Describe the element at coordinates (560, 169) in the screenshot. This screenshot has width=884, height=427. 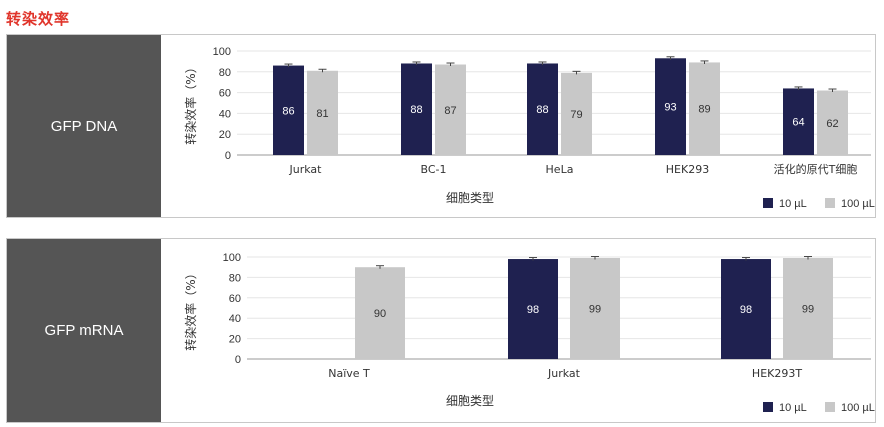
I see `x-tick-label: HeLa` at that location.